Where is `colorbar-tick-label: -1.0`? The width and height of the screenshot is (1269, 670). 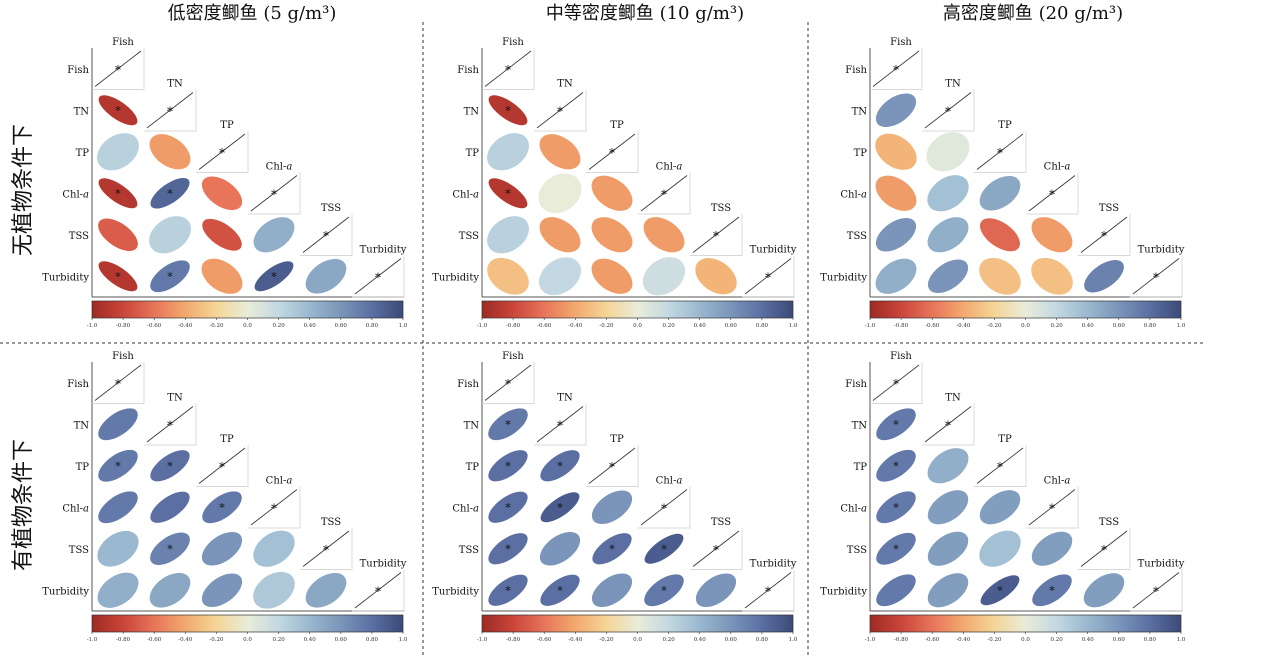 colorbar-tick-label: -1.0 is located at coordinates (482, 640).